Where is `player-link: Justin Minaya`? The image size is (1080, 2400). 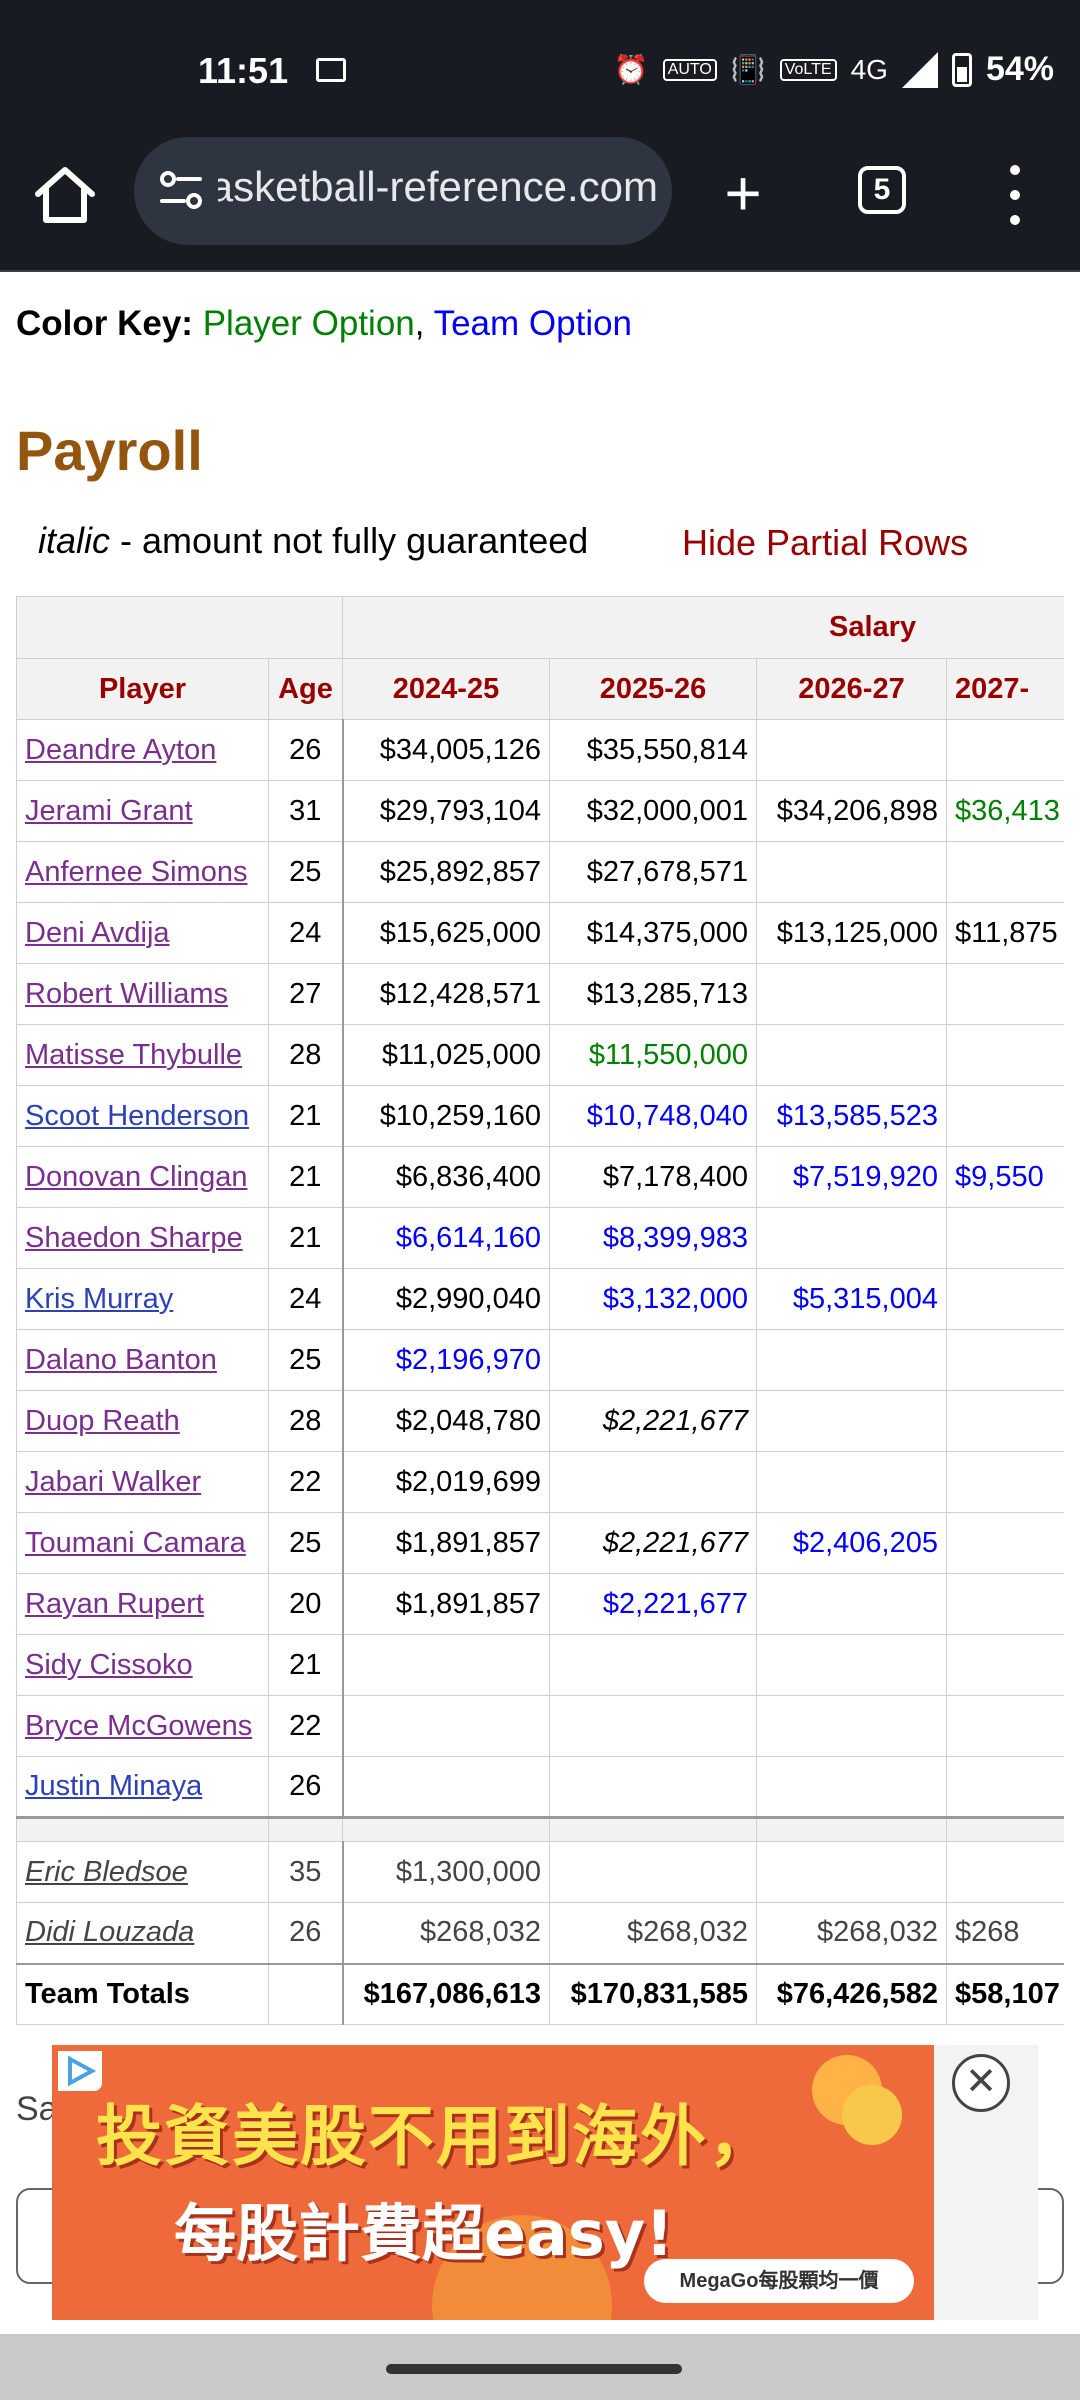 player-link: Justin Minaya is located at coordinates (114, 1786).